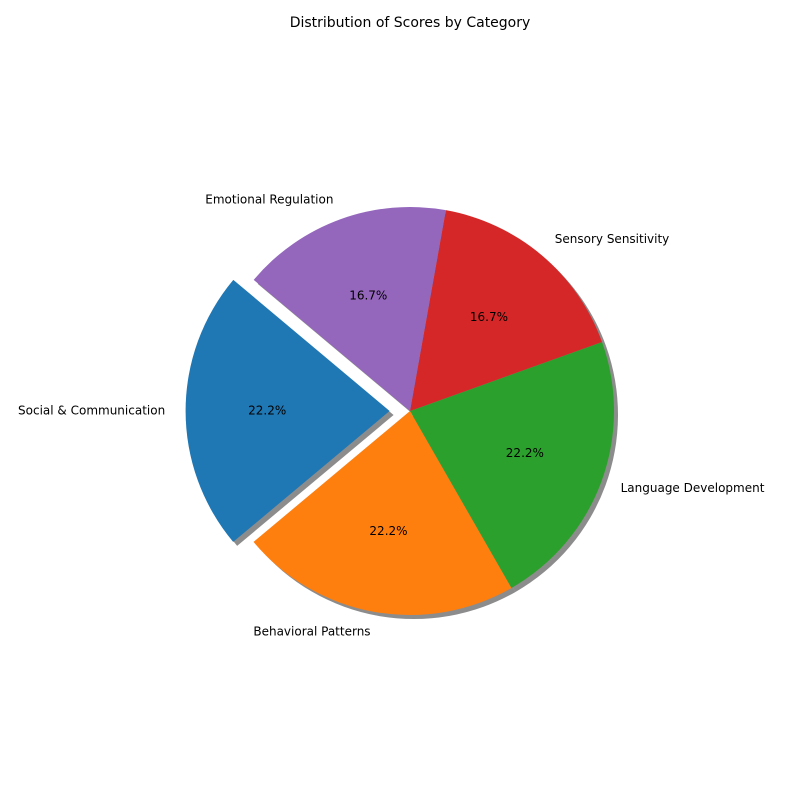 The image size is (800, 800). What do you see at coordinates (512, 465) in the screenshot?
I see `pie-slice-language-development` at bounding box center [512, 465].